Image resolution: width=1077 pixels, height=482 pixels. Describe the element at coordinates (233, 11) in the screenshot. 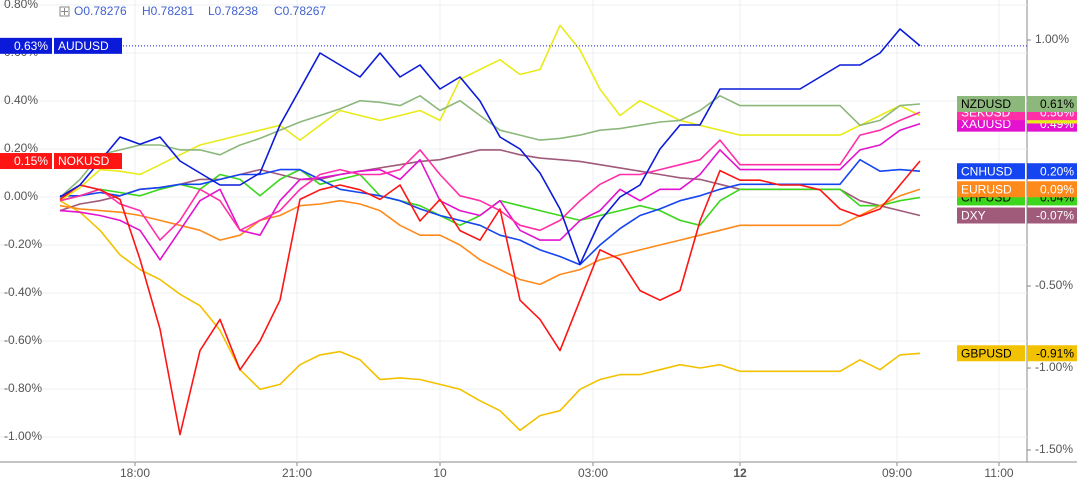

I see `ohlc-low: L0.78238` at that location.